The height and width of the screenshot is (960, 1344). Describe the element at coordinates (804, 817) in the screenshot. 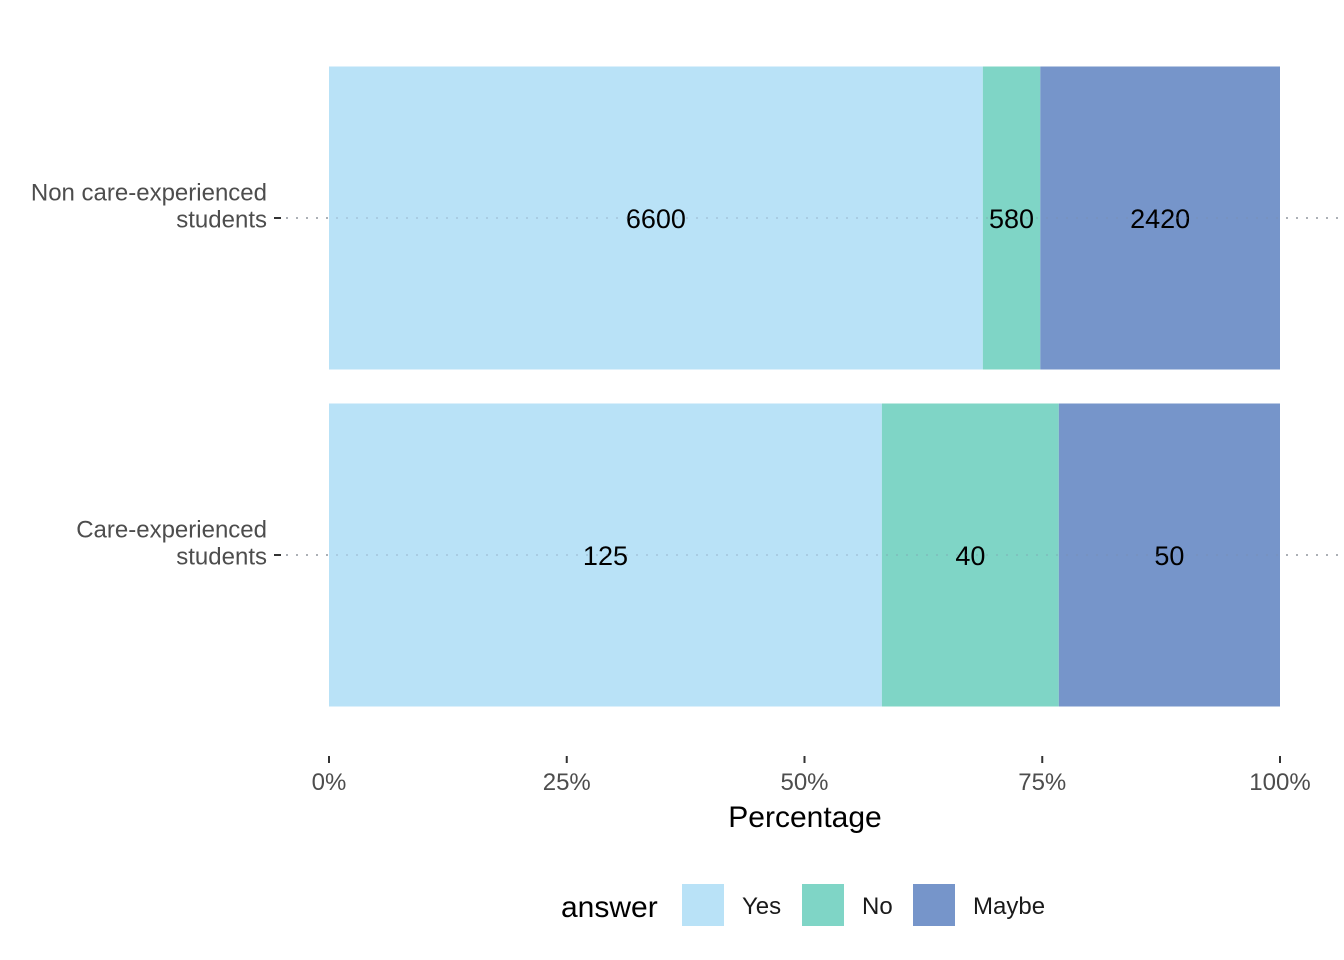

I see `x-axis-title: Percentage` at that location.